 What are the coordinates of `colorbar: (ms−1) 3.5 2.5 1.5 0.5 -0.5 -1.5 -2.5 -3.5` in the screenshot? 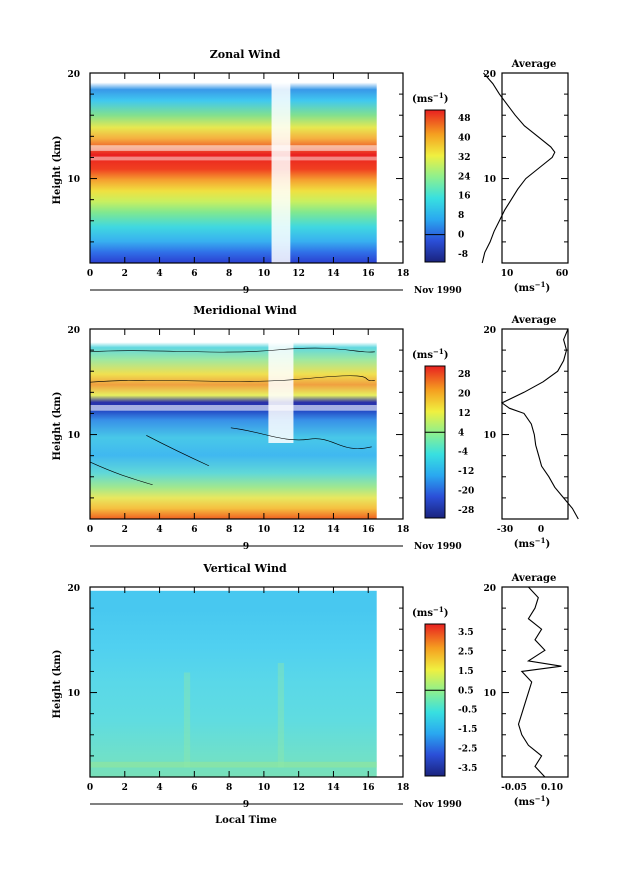 It's located at (444, 691).